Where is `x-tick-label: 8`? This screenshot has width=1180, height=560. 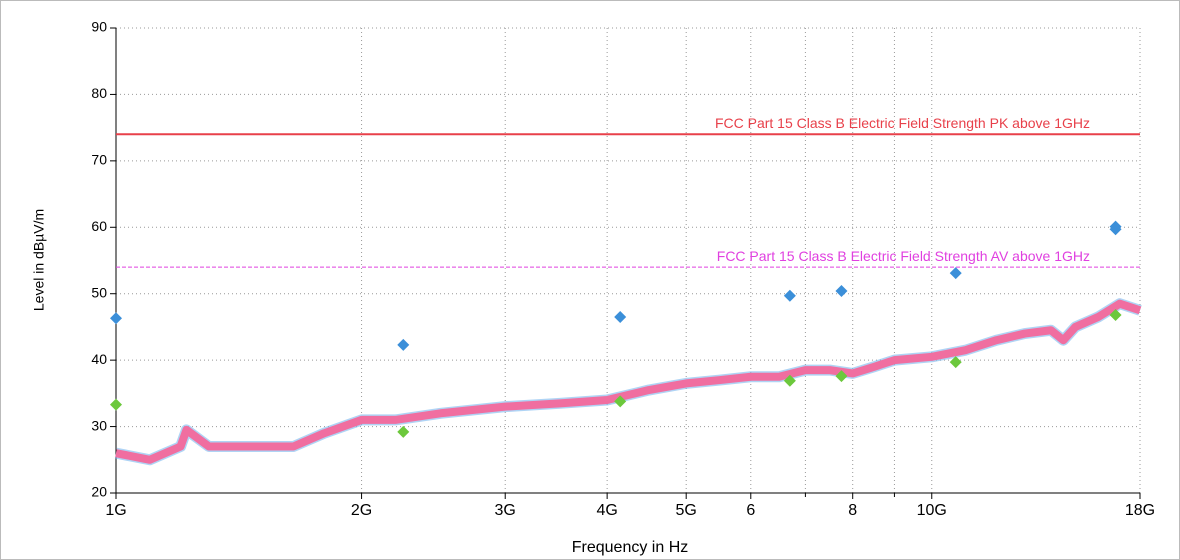
x-tick-label: 8 is located at coordinates (852, 510).